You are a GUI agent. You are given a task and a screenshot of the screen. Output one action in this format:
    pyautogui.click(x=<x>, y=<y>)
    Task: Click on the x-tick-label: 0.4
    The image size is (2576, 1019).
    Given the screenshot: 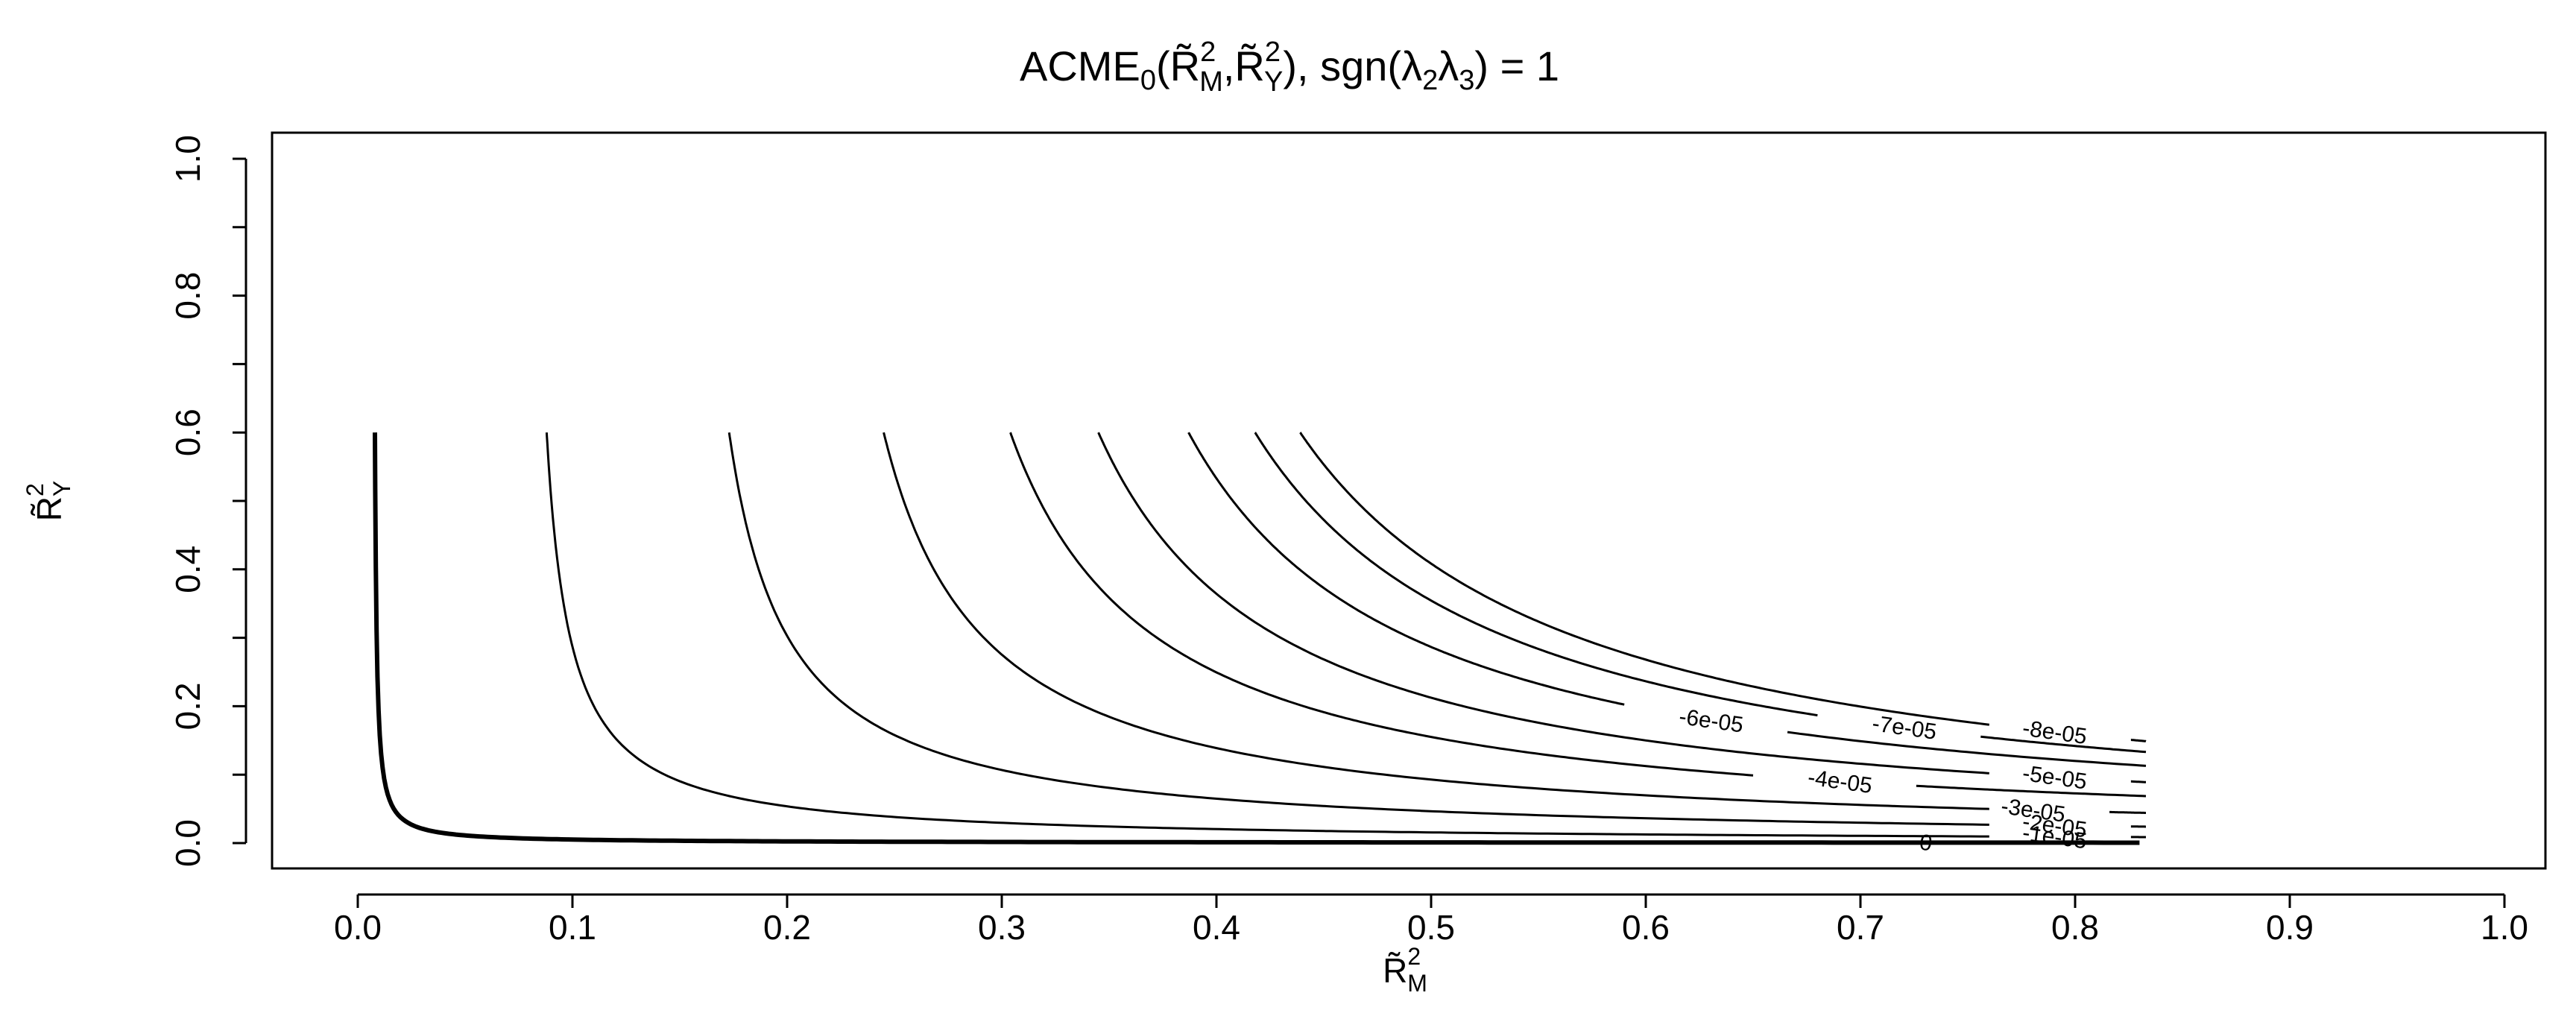 What is the action you would take?
    pyautogui.click(x=1216, y=927)
    